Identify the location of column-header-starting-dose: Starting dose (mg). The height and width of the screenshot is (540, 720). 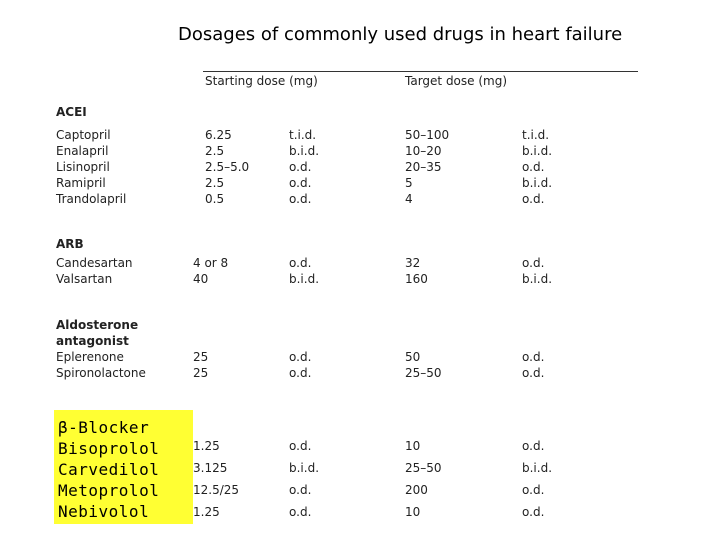
(261, 81).